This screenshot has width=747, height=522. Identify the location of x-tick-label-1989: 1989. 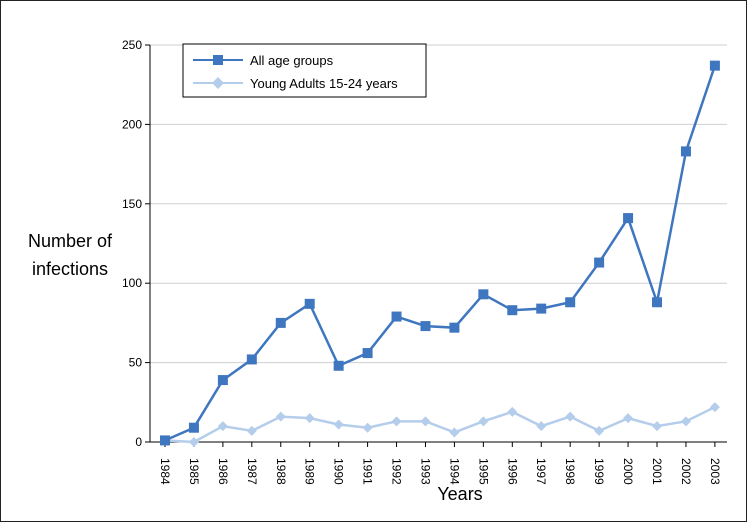
(310, 471).